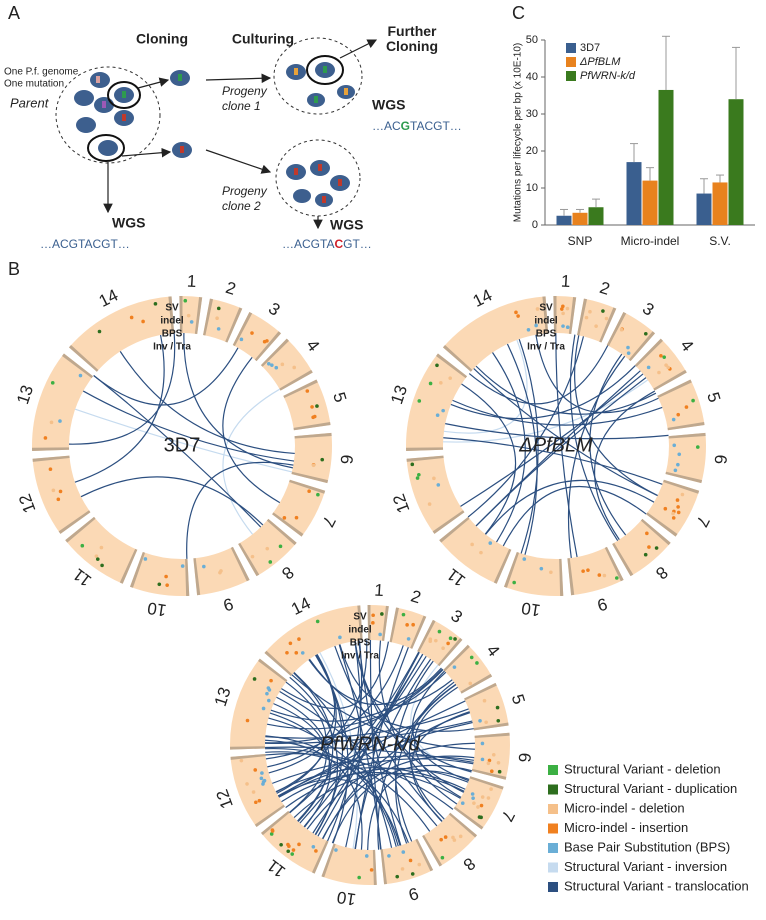  Describe the element at coordinates (224, 799) in the screenshot. I see `chromosome-label: 12` at that location.